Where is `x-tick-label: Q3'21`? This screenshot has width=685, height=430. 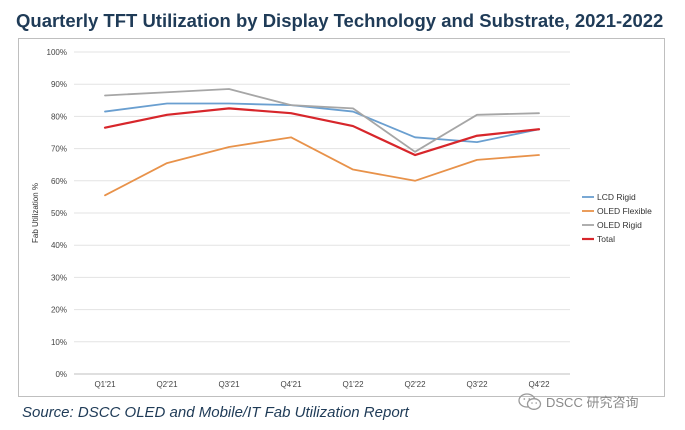 x-tick-label: Q3'21 is located at coordinates (229, 384).